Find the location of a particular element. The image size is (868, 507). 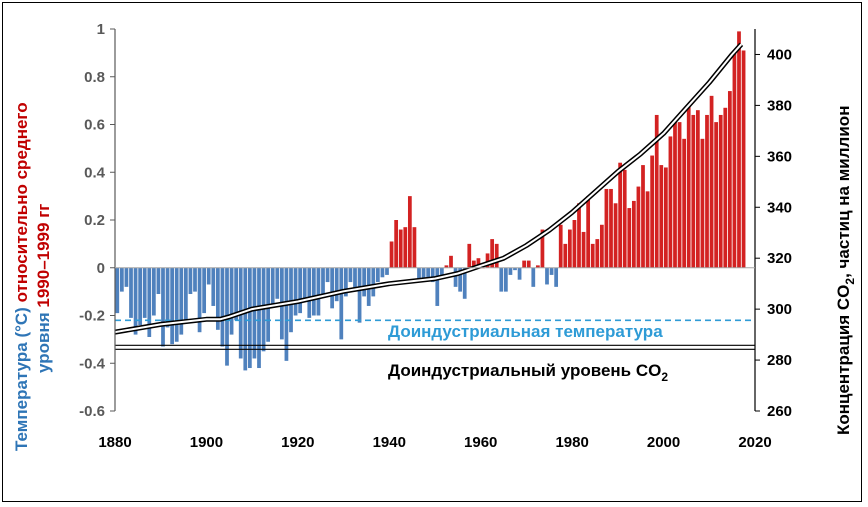

preindustrial-co2-label: Доиндустриальный уровень CO2 is located at coordinates (528, 372).